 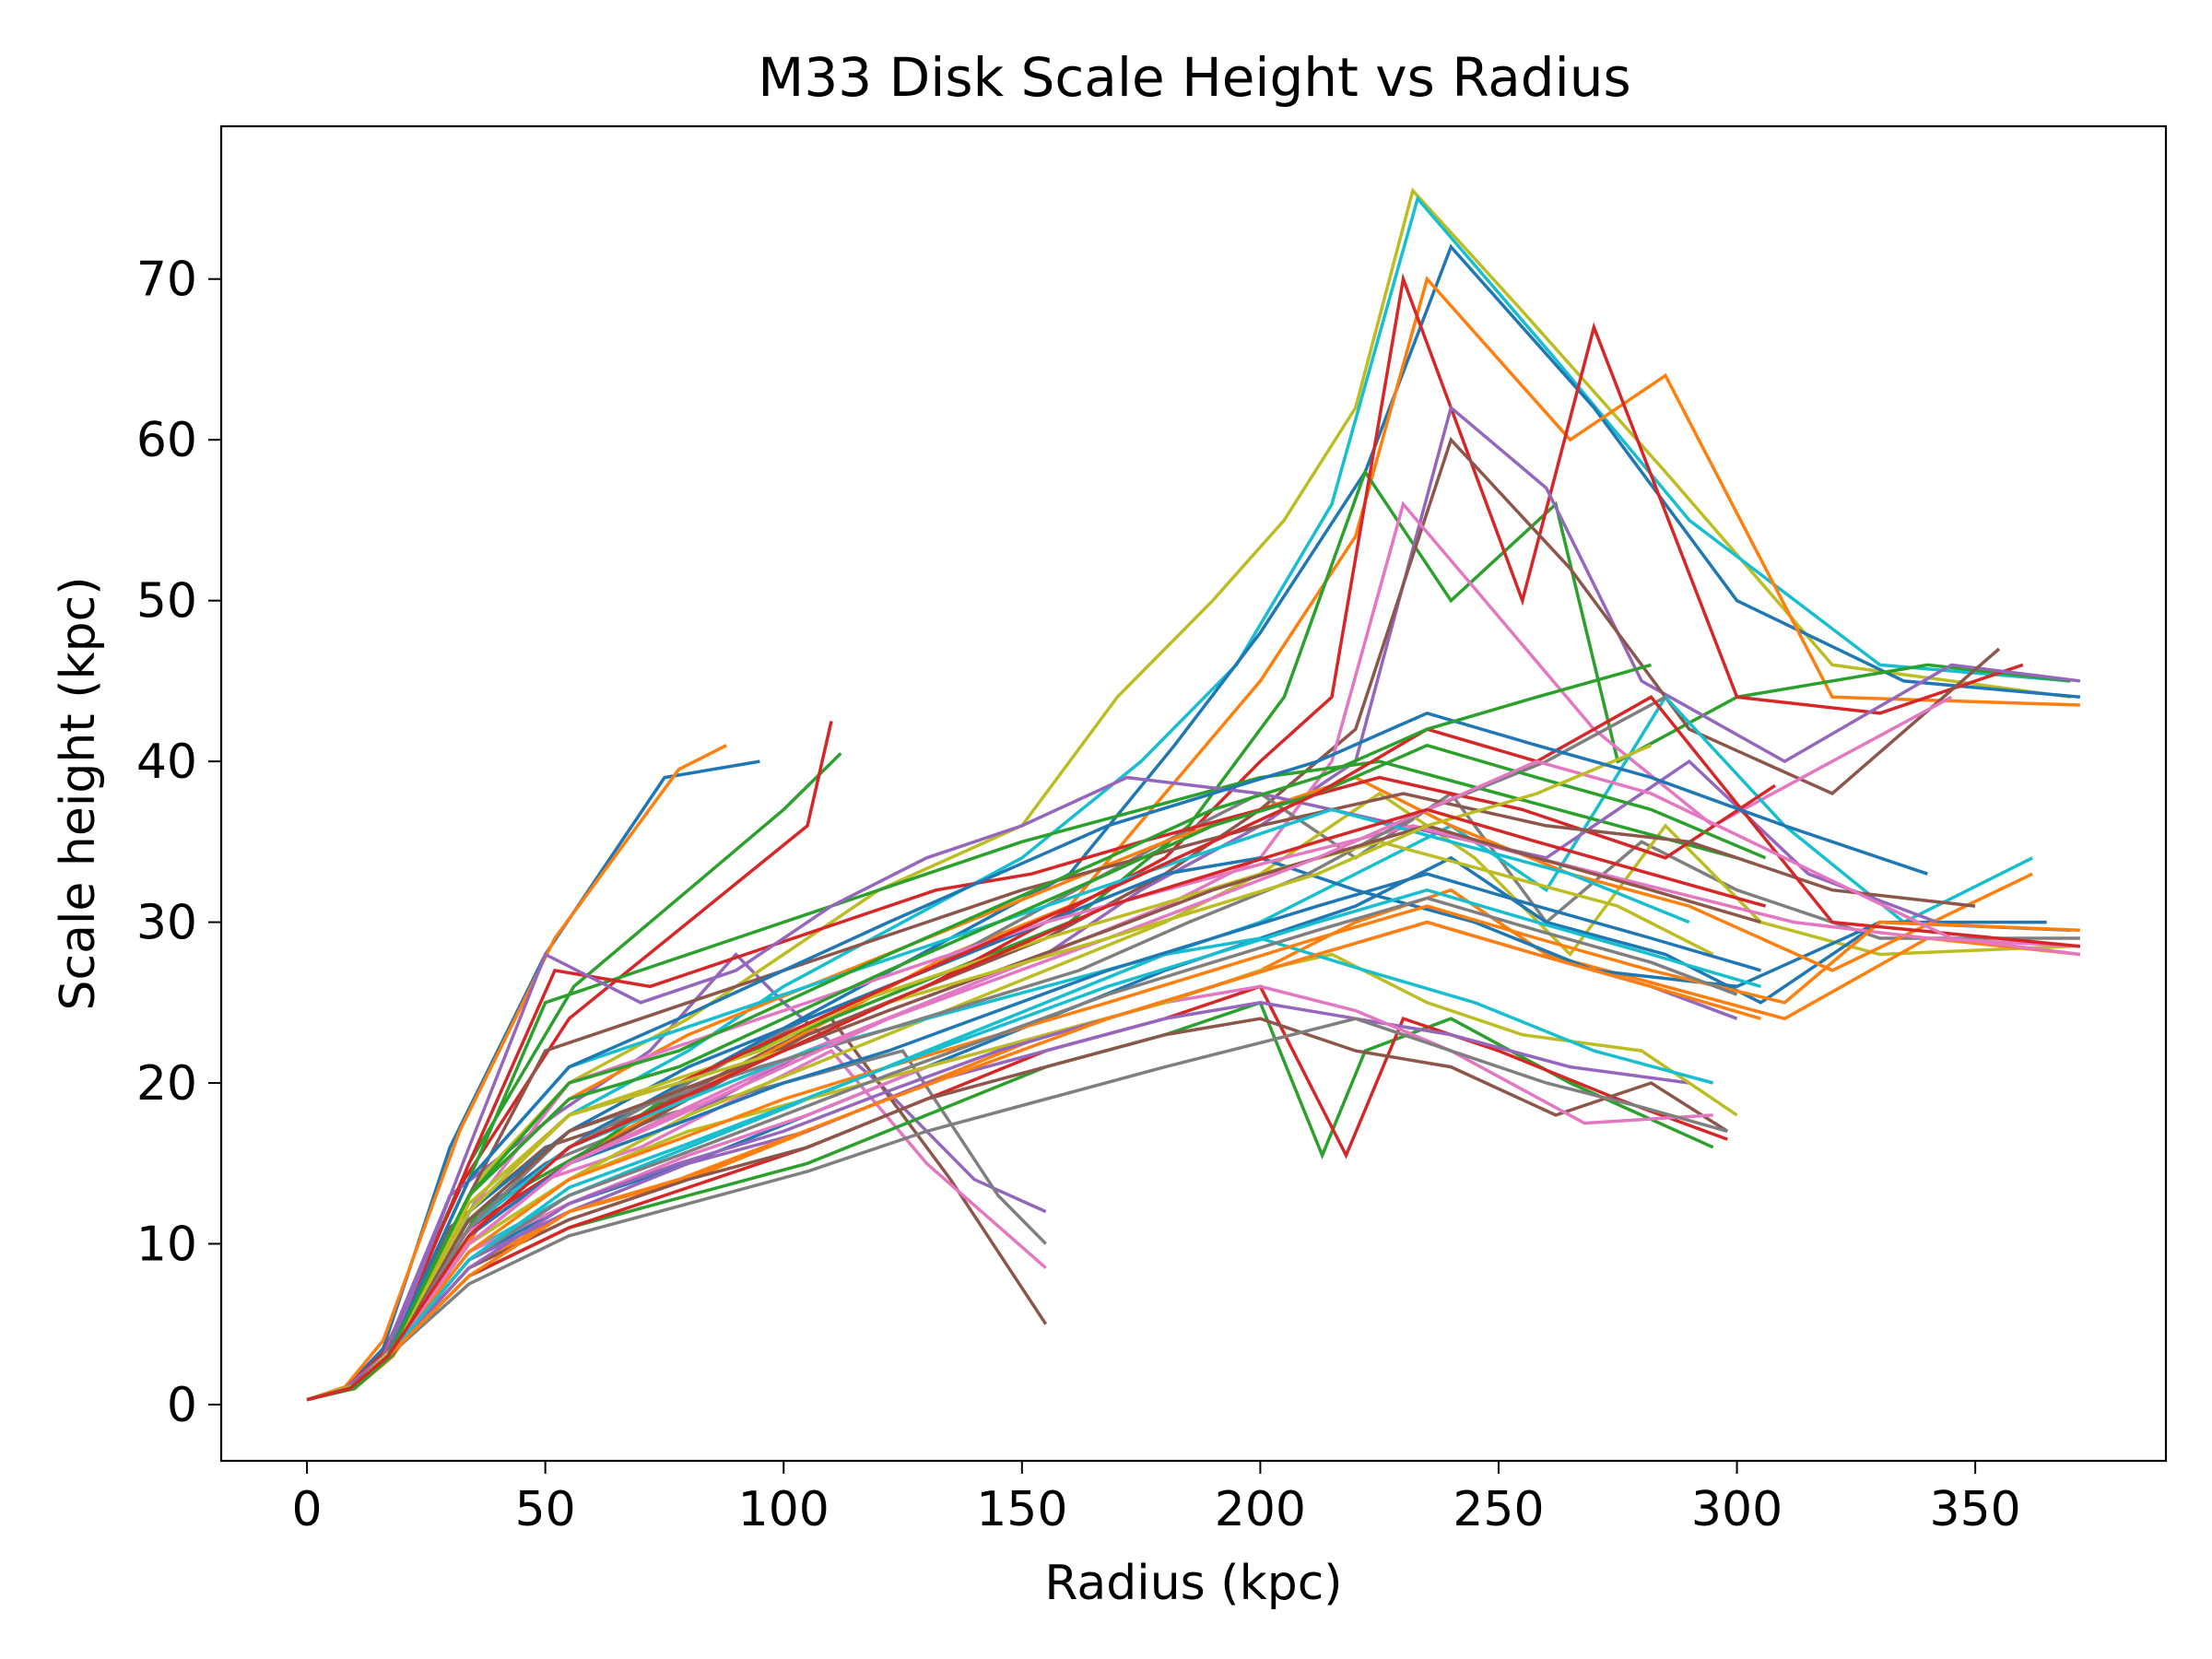 I want to click on y-tick-label: 20, so click(x=166, y=1084).